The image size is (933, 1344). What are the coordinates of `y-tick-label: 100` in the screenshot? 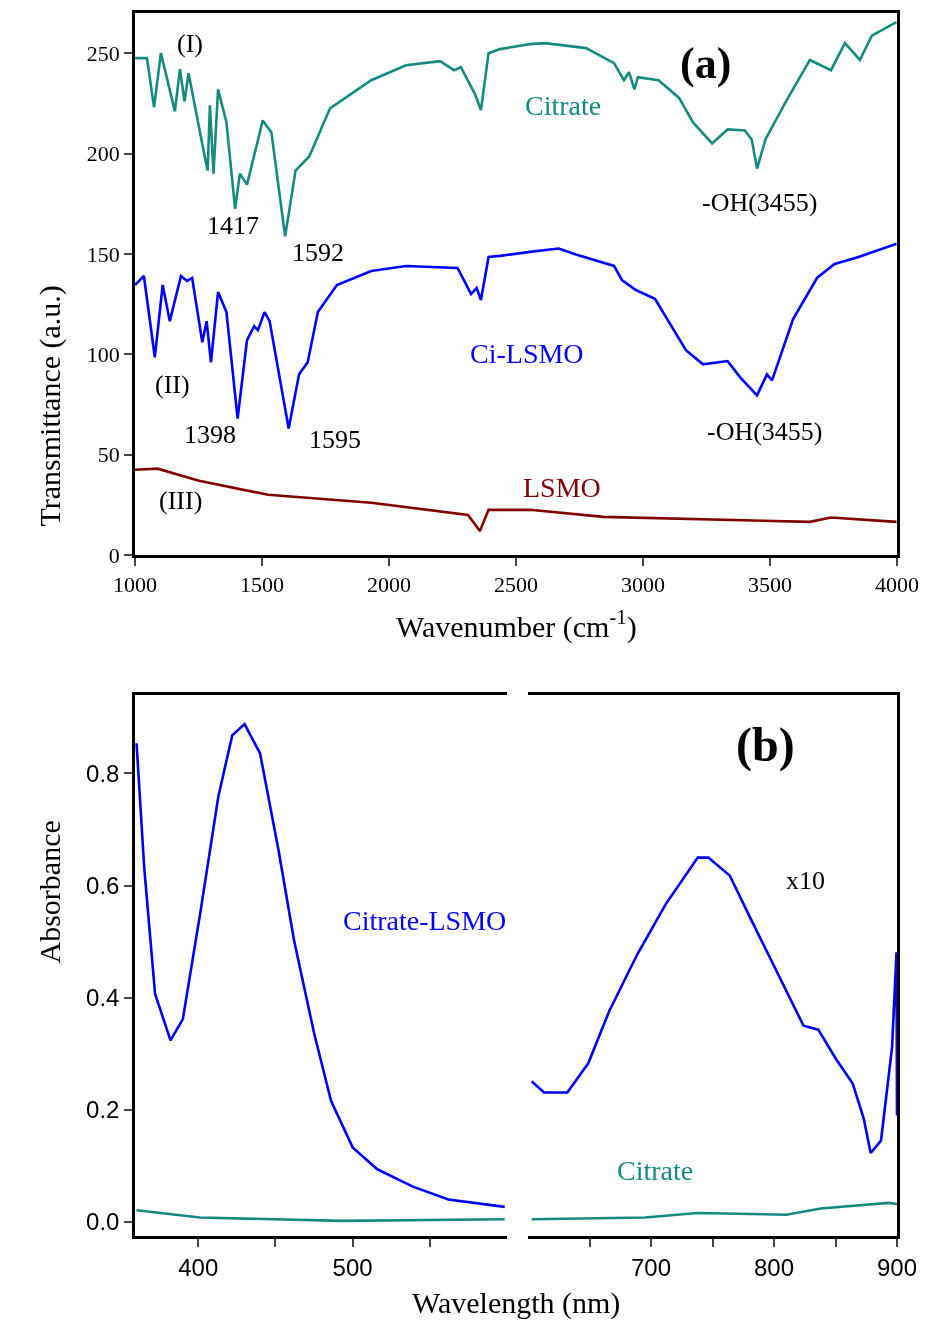 It's located at (103, 354).